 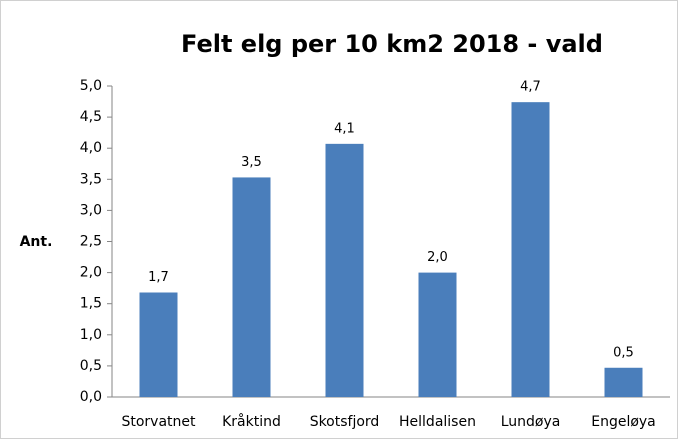 I want to click on y-tick-label: 1,5, so click(x=91, y=304).